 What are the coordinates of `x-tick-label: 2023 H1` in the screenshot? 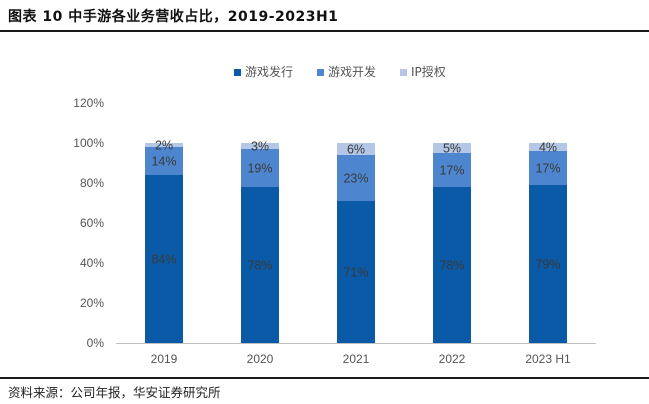 It's located at (548, 359).